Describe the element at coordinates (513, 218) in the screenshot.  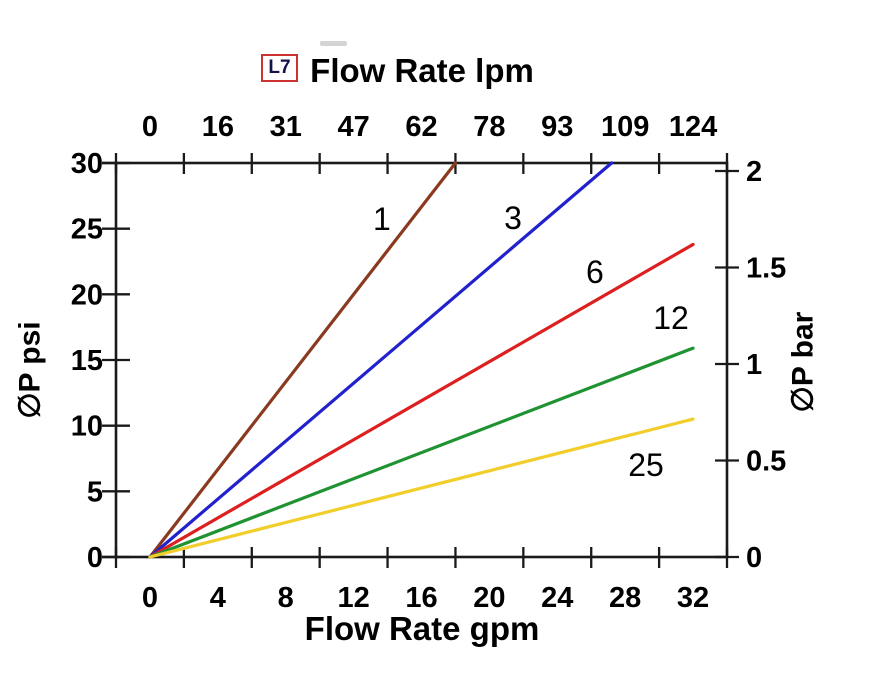
I see `series-label-3: 3` at that location.